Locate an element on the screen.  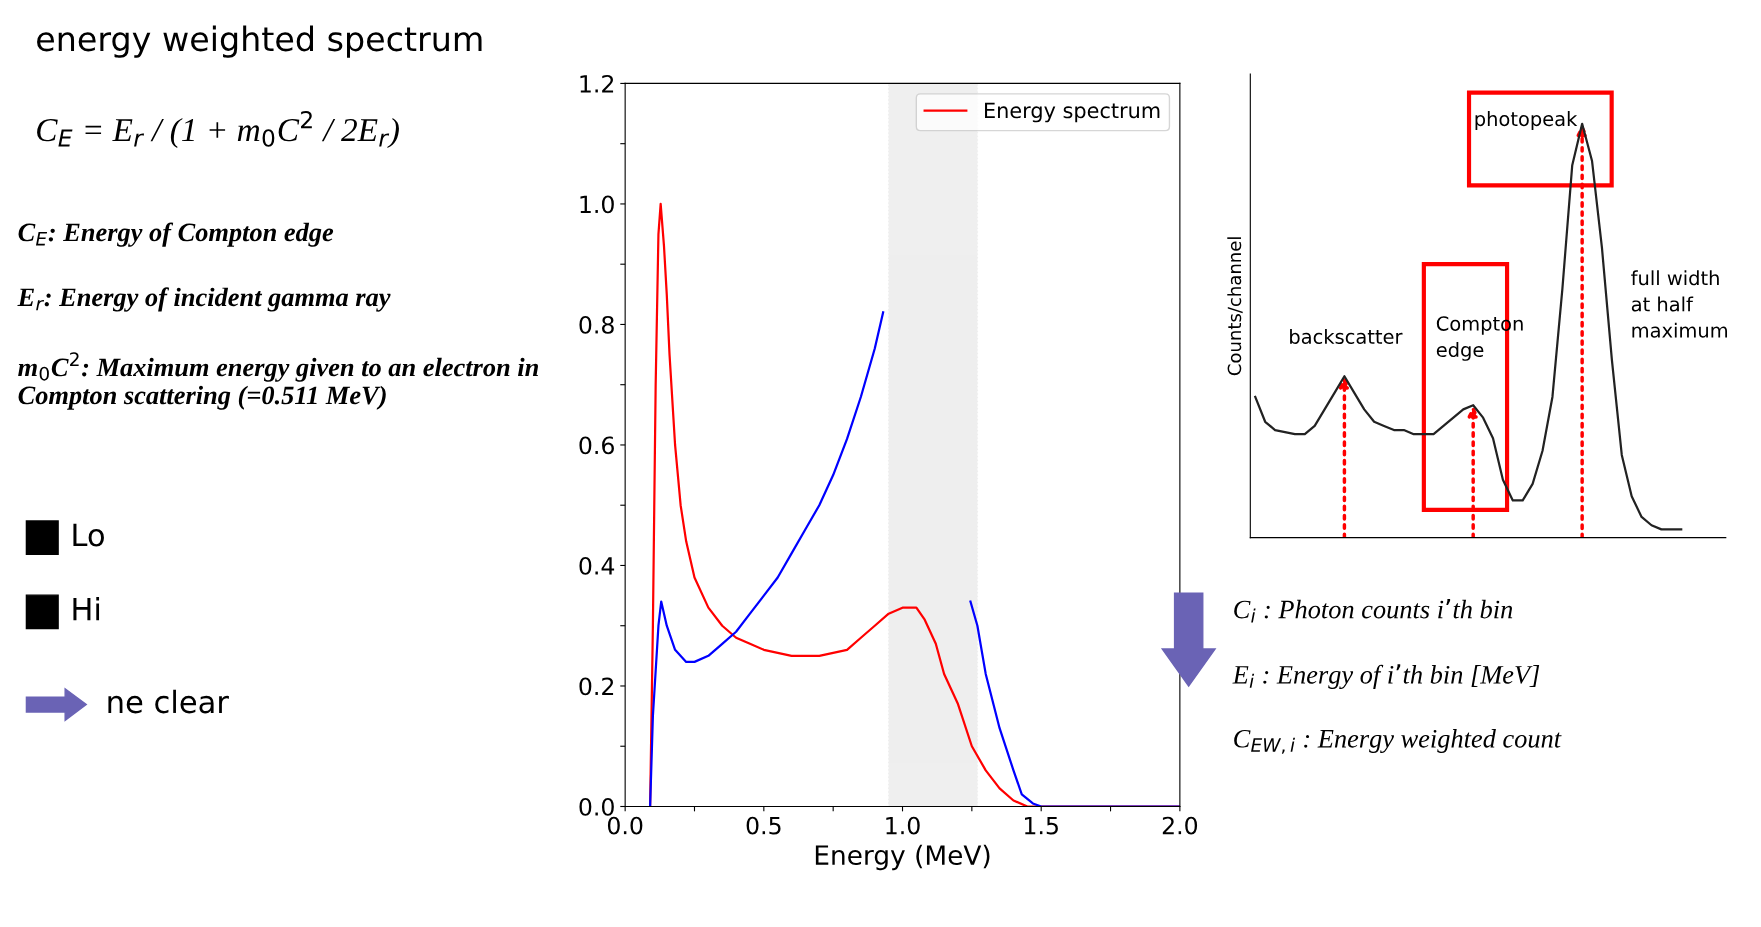
y-tick-label: 0.0 is located at coordinates (596, 806).